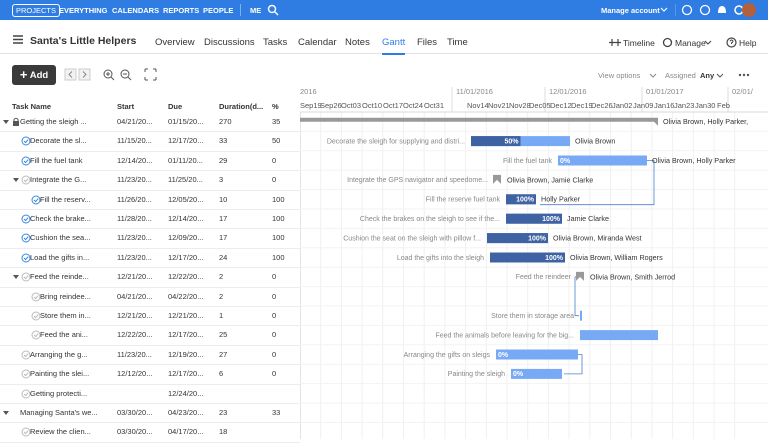 Image resolution: width=768 pixels, height=443 pixels. I want to click on tab: Time, so click(457, 42).